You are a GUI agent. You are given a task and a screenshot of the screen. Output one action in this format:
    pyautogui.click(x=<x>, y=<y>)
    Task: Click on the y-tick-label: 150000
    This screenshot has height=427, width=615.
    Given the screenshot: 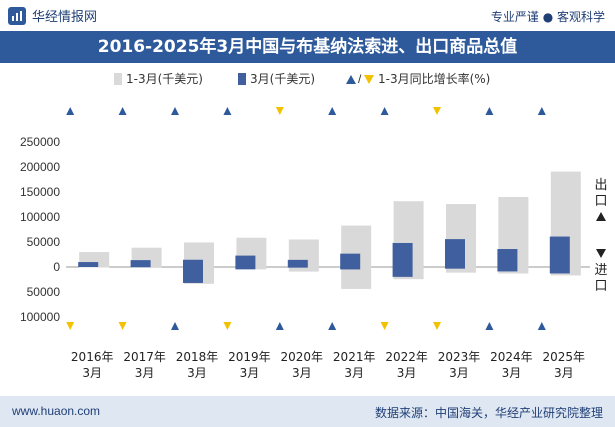 What is the action you would take?
    pyautogui.click(x=40, y=192)
    